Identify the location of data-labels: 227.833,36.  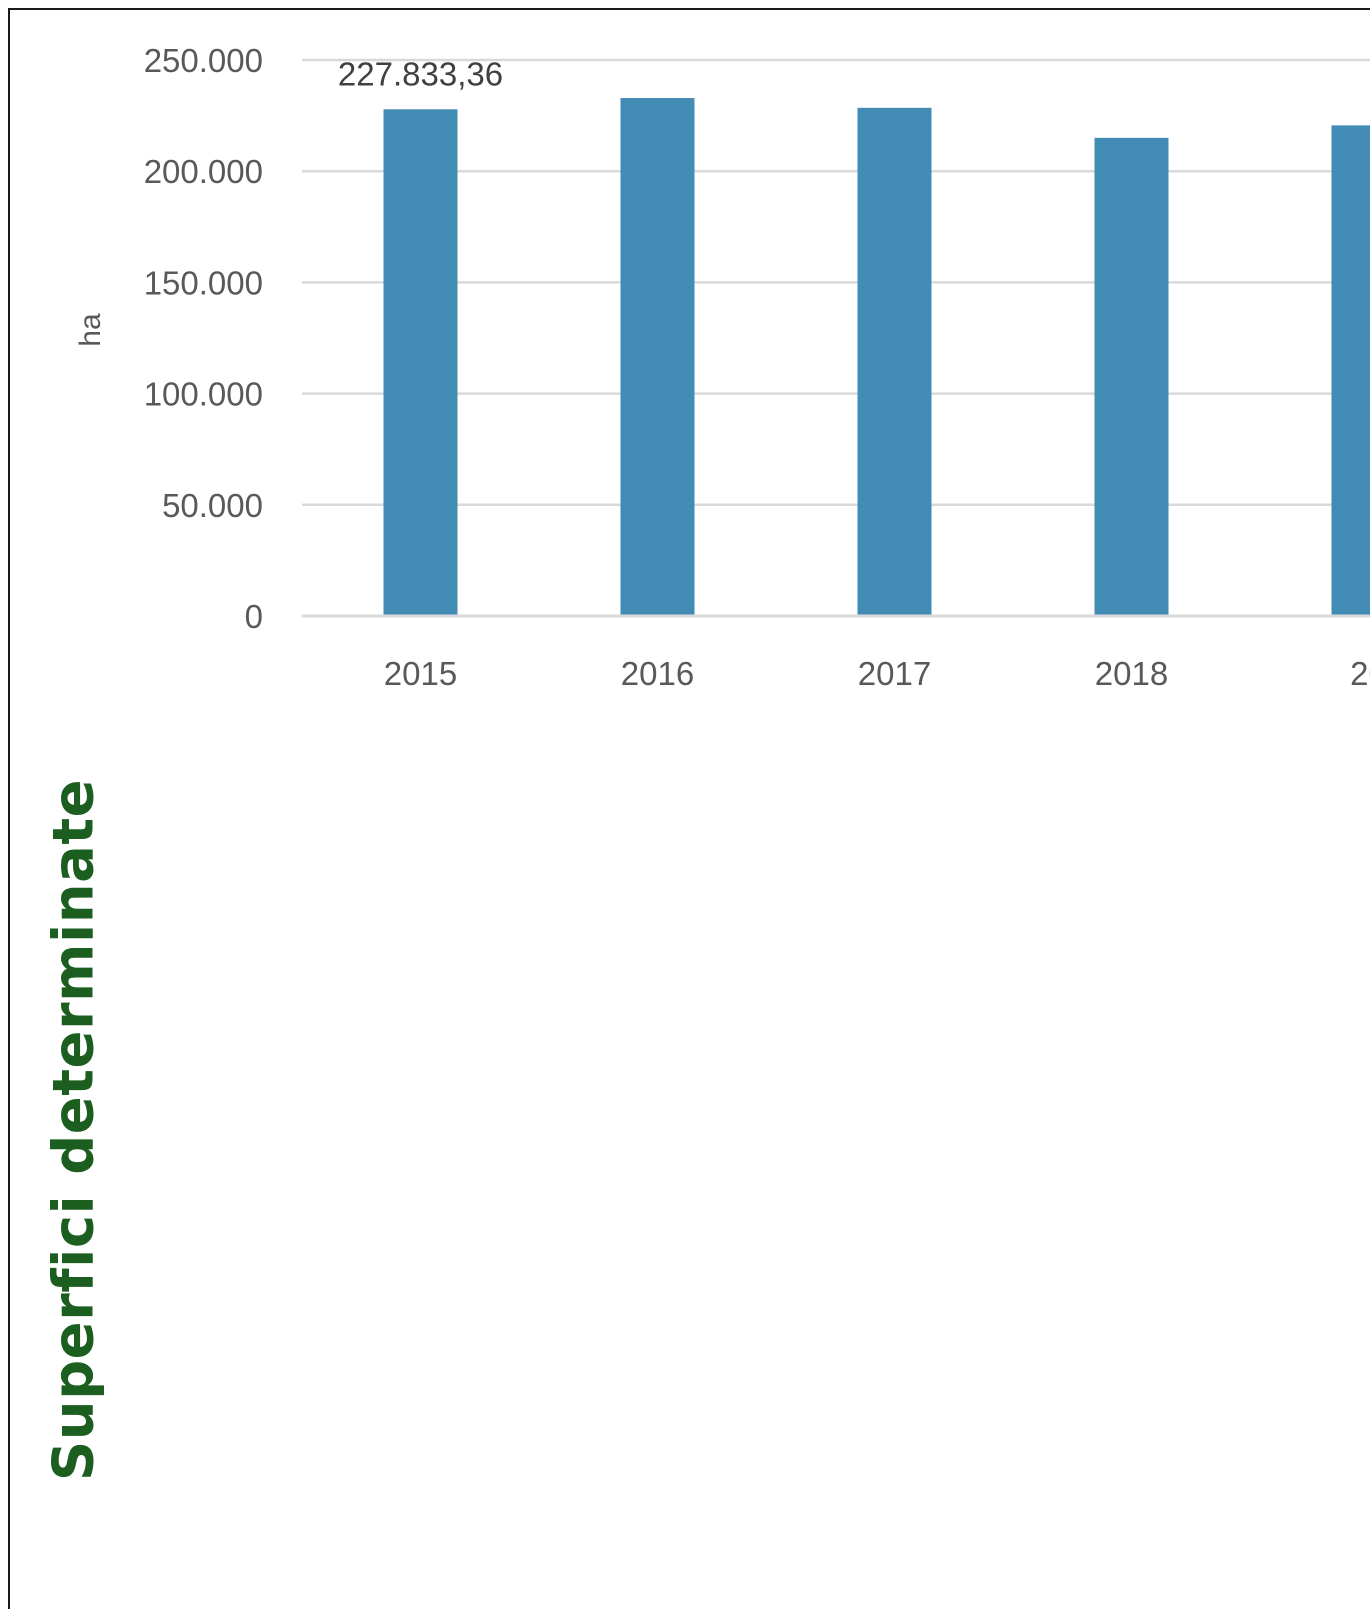
(420, 73).